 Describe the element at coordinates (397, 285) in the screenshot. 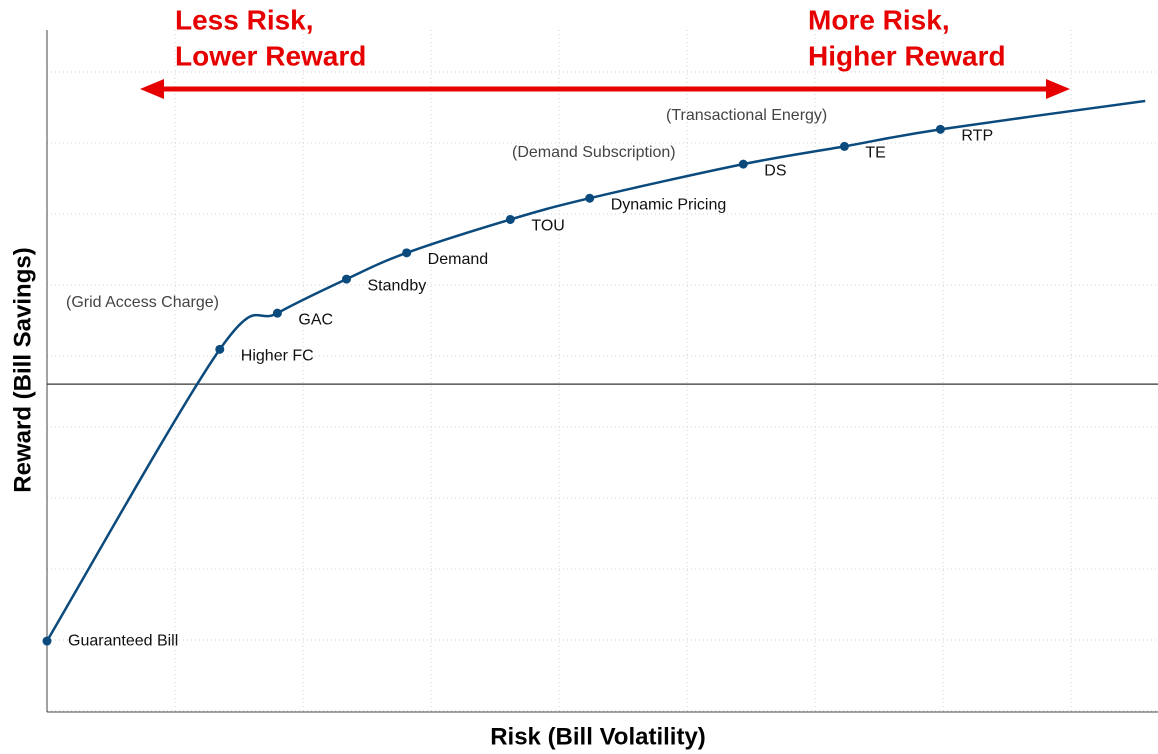

I see `point-label: Standby` at that location.